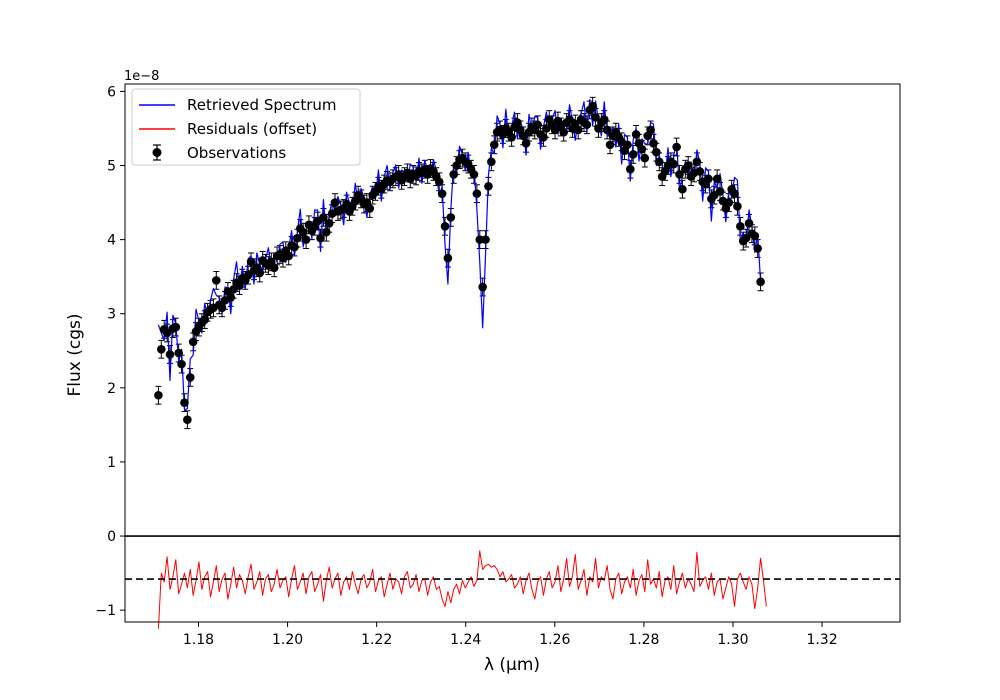  I want to click on legend-label-residuals: Residuals (offset), so click(252, 129).